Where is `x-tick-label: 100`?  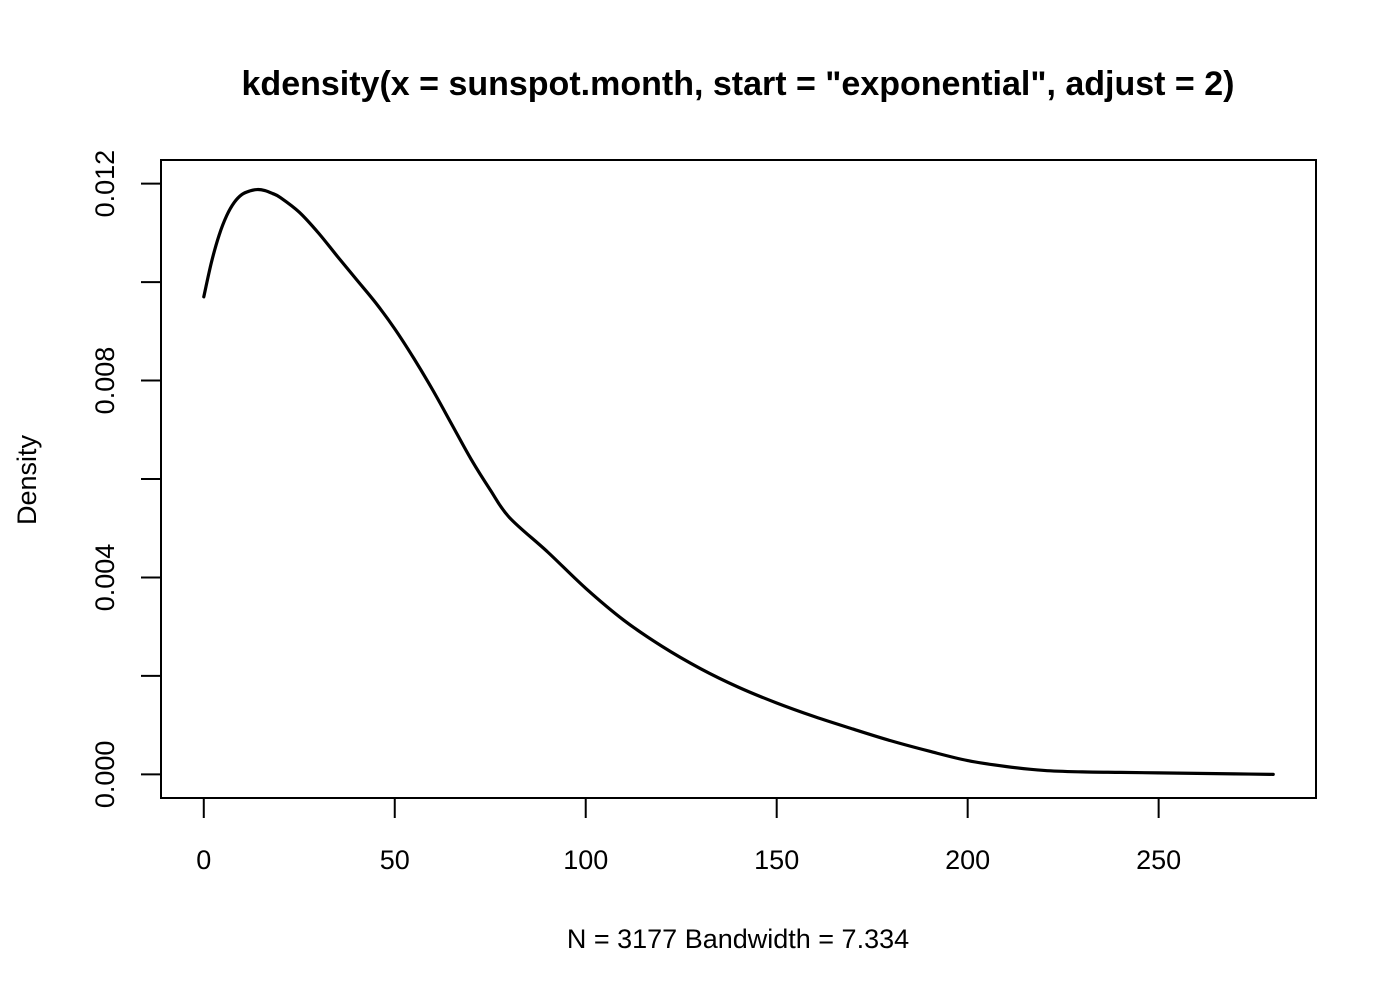 x-tick-label: 100 is located at coordinates (585, 860).